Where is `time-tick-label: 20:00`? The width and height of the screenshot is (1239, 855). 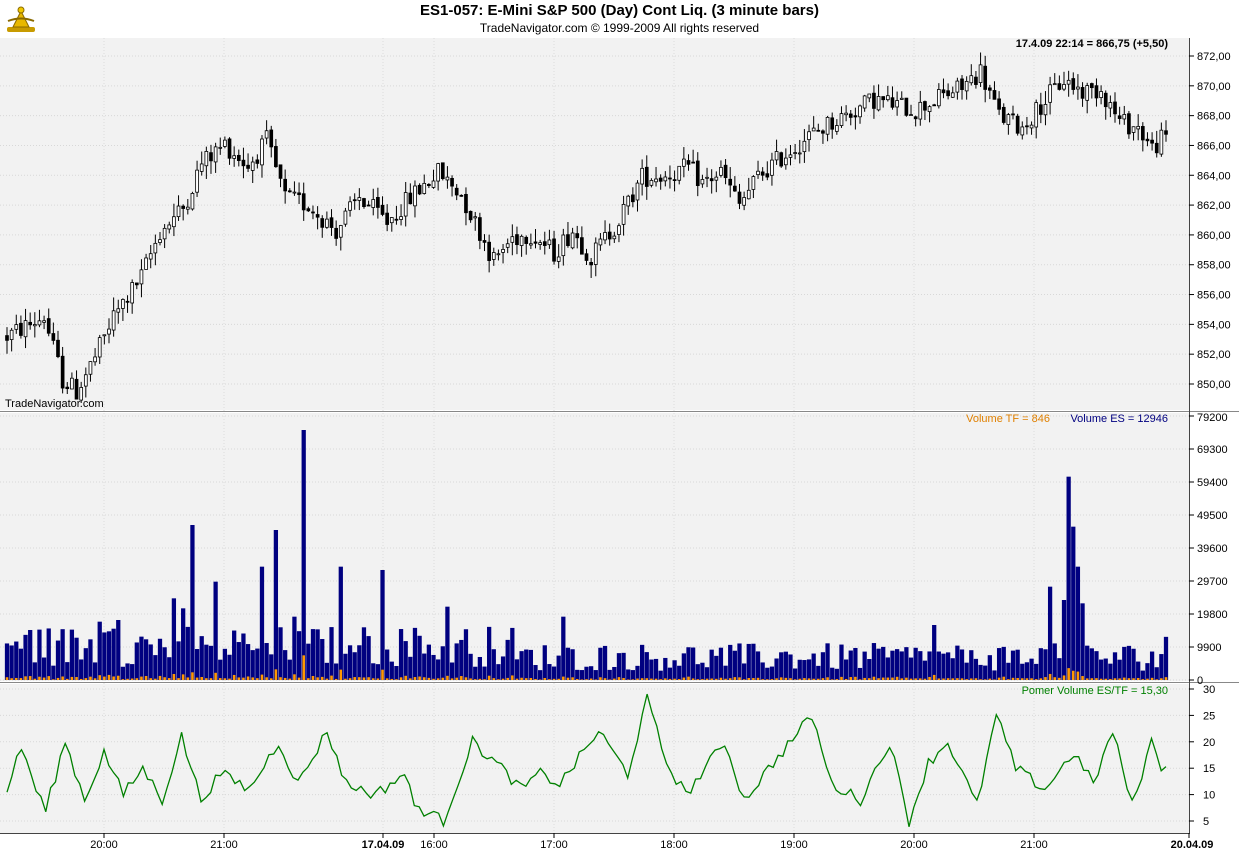
time-tick-label: 20:00 is located at coordinates (104, 845).